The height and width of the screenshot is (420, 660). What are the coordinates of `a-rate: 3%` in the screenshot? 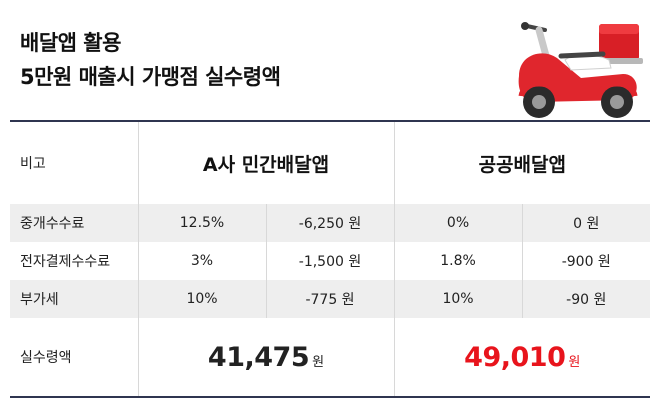 It's located at (201, 261).